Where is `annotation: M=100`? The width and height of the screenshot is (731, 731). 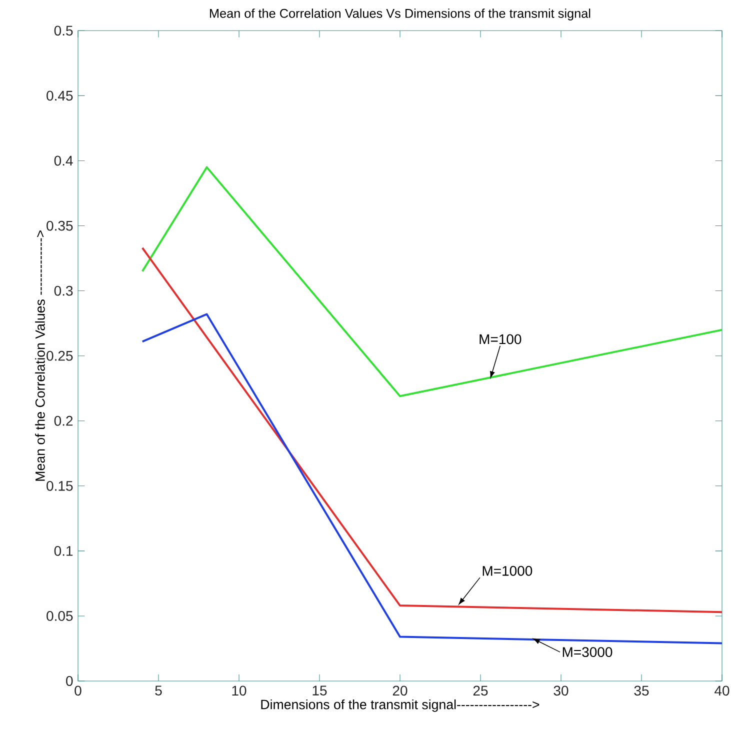 annotation: M=100 is located at coordinates (501, 339).